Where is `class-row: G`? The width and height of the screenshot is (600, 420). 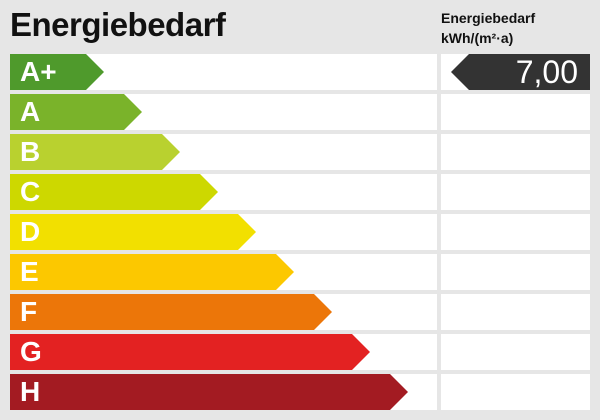
class-row: G is located at coordinates (223, 352).